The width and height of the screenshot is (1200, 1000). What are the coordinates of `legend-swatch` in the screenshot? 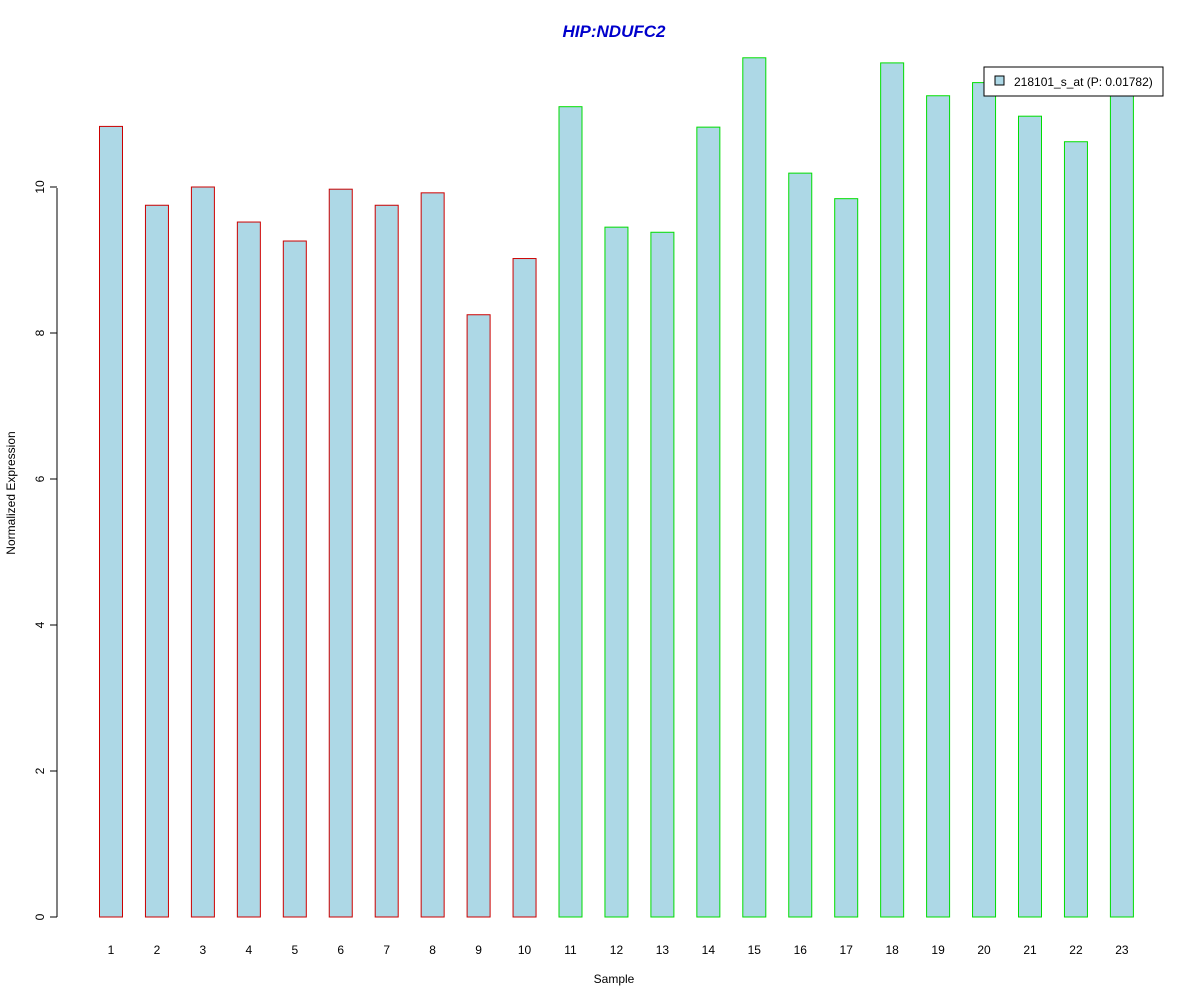 It's located at (999, 80).